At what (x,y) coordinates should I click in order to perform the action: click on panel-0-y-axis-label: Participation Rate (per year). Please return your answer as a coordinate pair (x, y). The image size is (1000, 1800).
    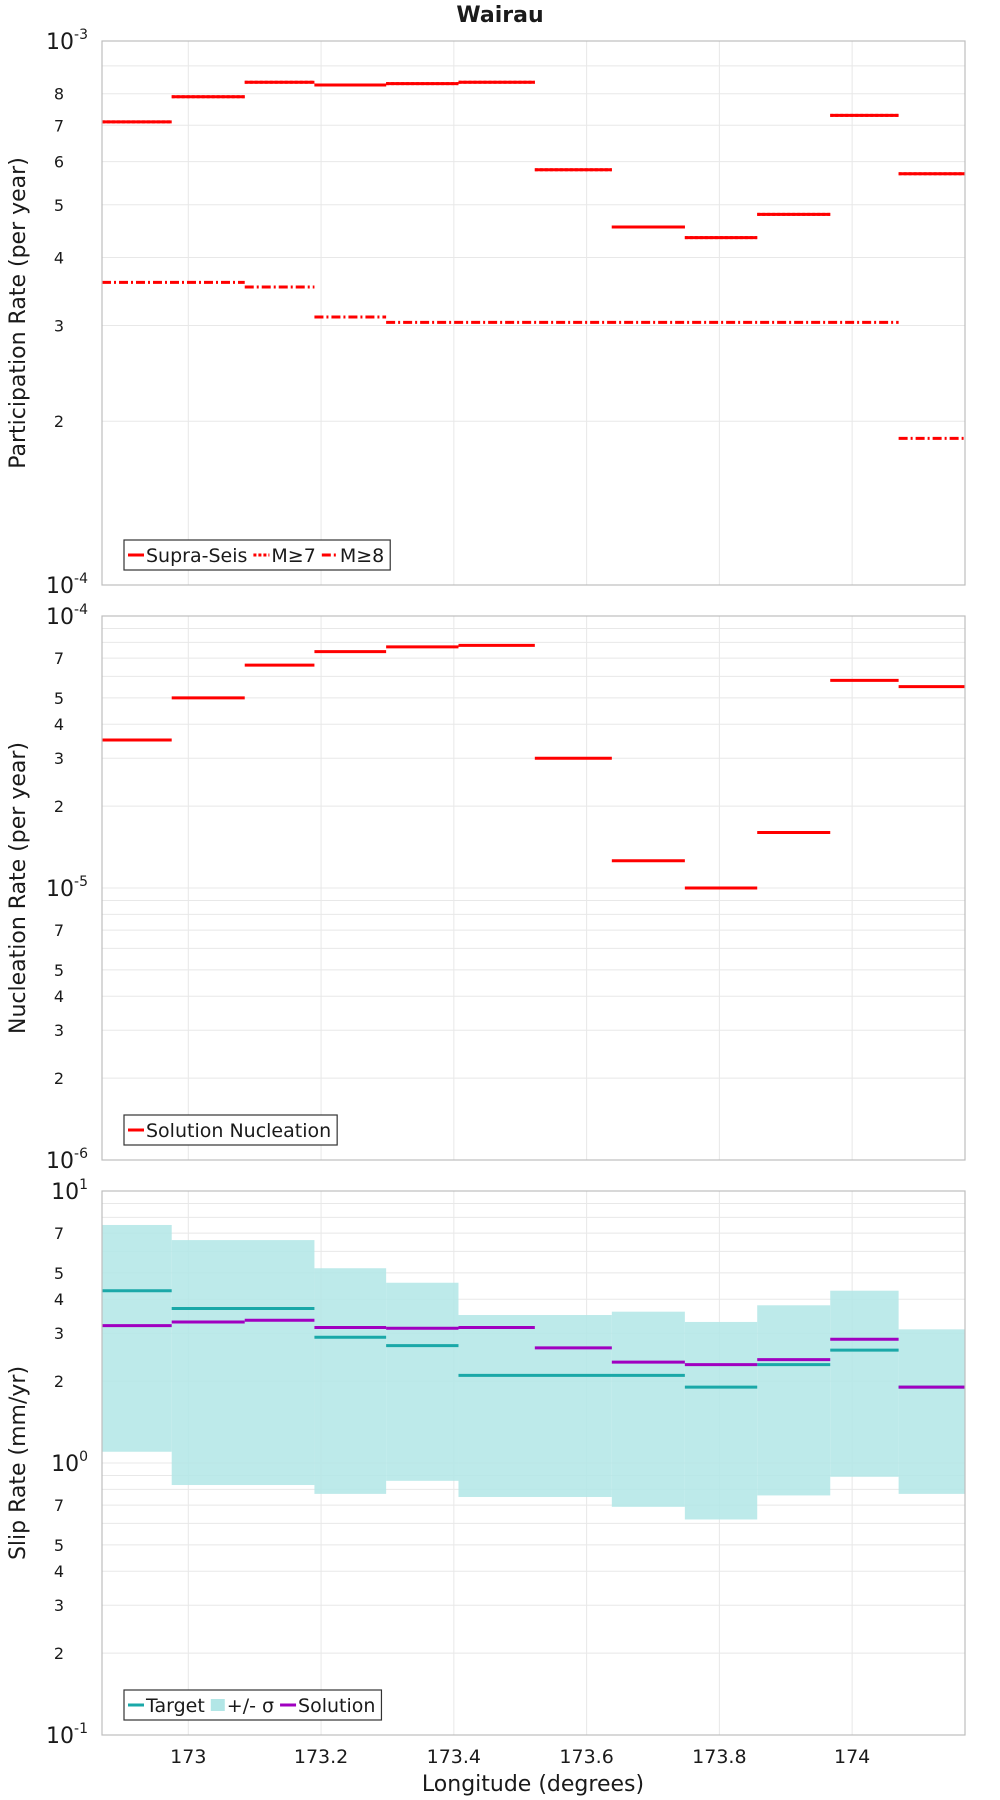
    Looking at the image, I should click on (18, 313).